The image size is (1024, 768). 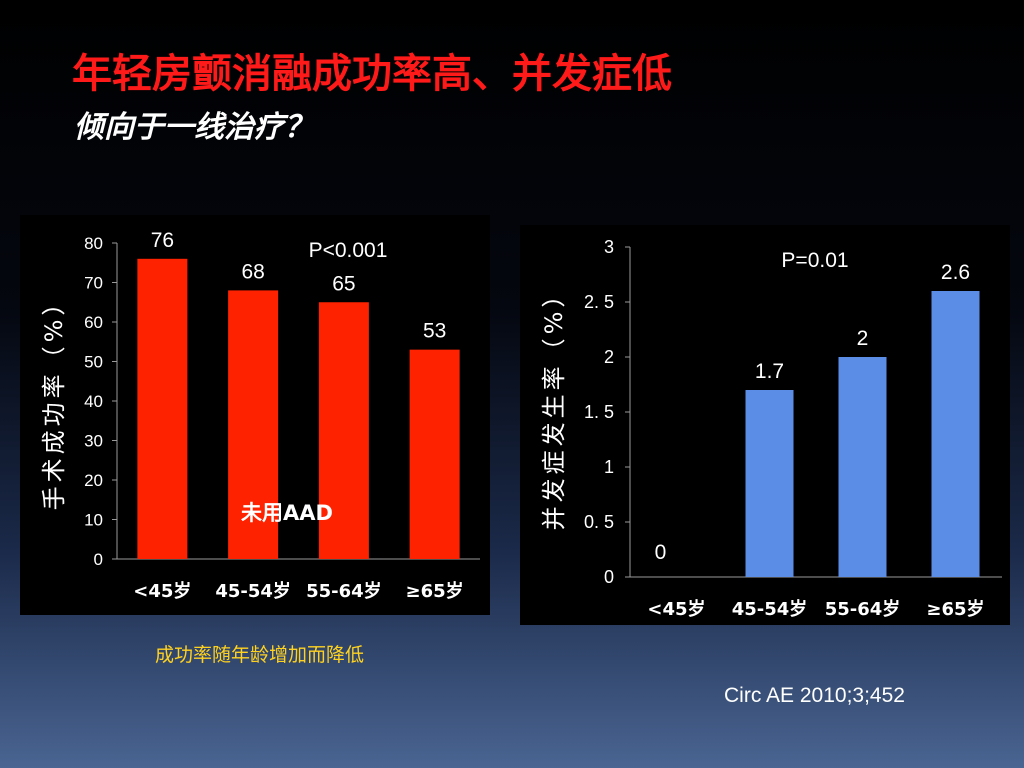 What do you see at coordinates (599, 522) in the screenshot?
I see `chart-2-y-tick-label: 0. 5` at bounding box center [599, 522].